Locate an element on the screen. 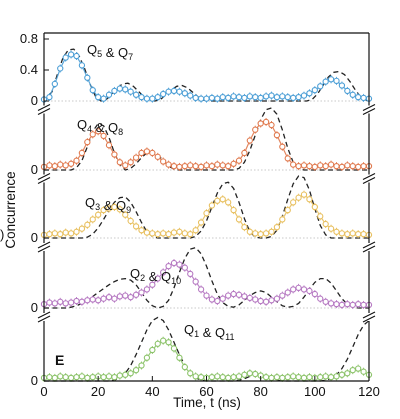  y-axis-title: Concurrence is located at coordinates (10, 209).